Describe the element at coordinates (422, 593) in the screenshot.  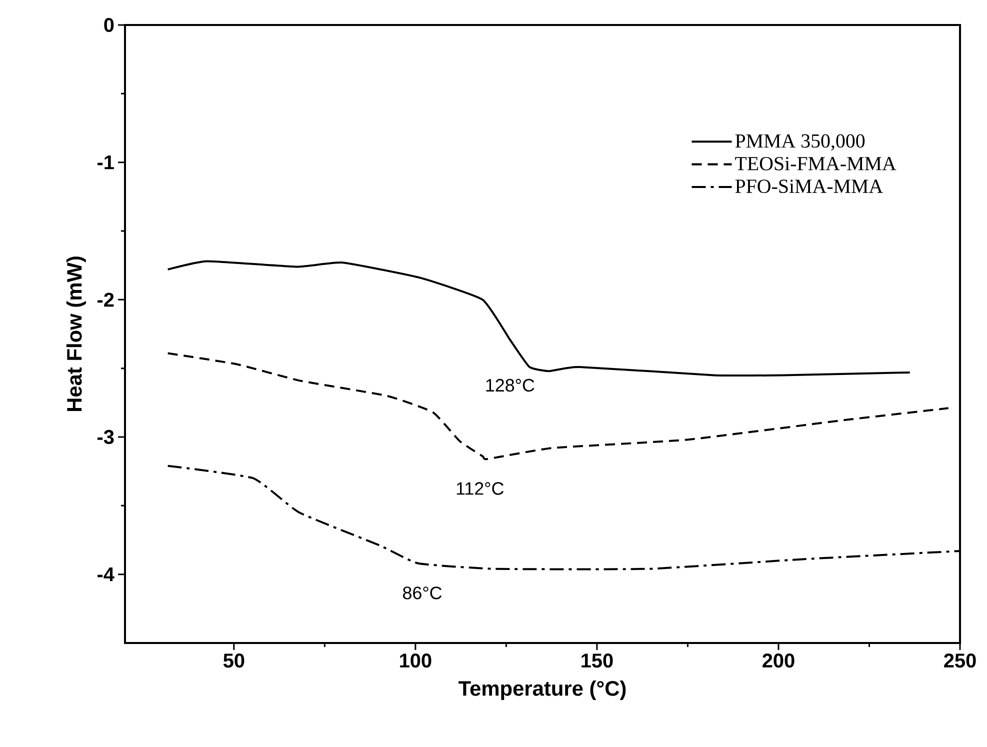
I see `annotation: 86°C` at that location.